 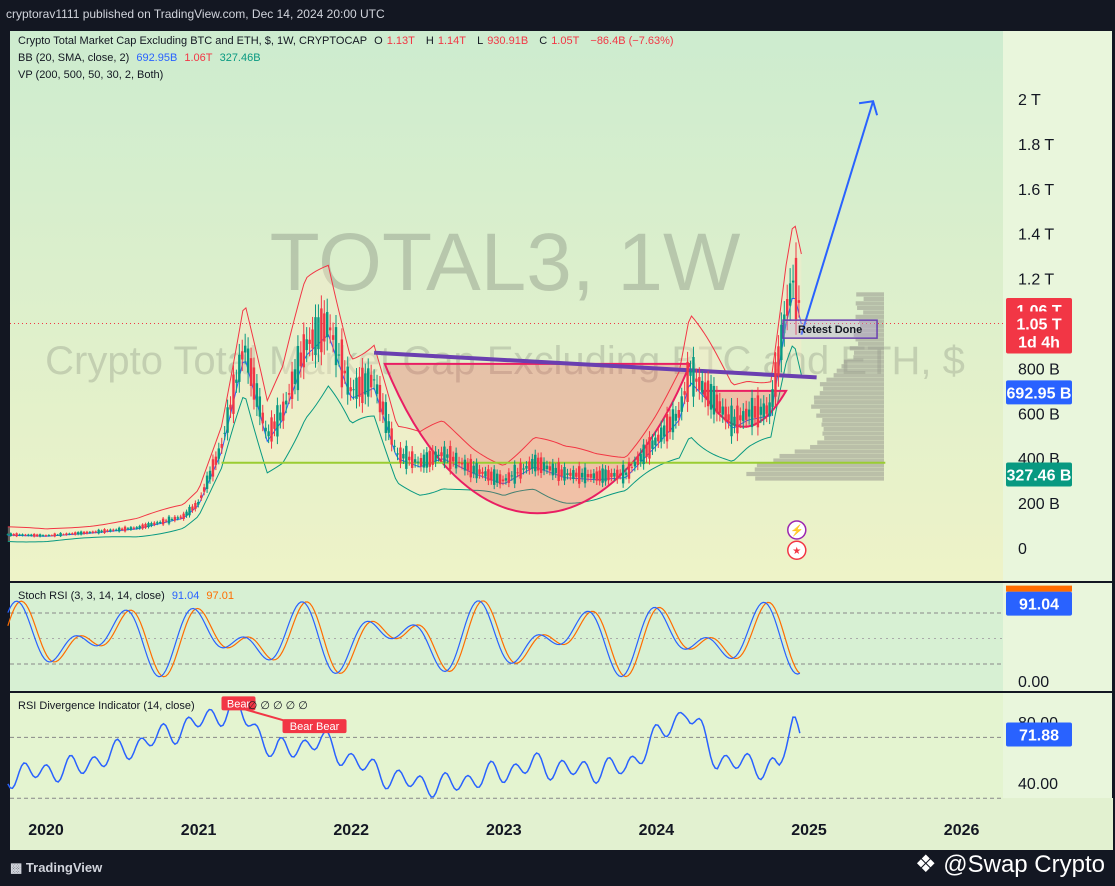 What do you see at coordinates (1033, 682) in the screenshot?
I see `stoch-tick-label: 0.00` at bounding box center [1033, 682].